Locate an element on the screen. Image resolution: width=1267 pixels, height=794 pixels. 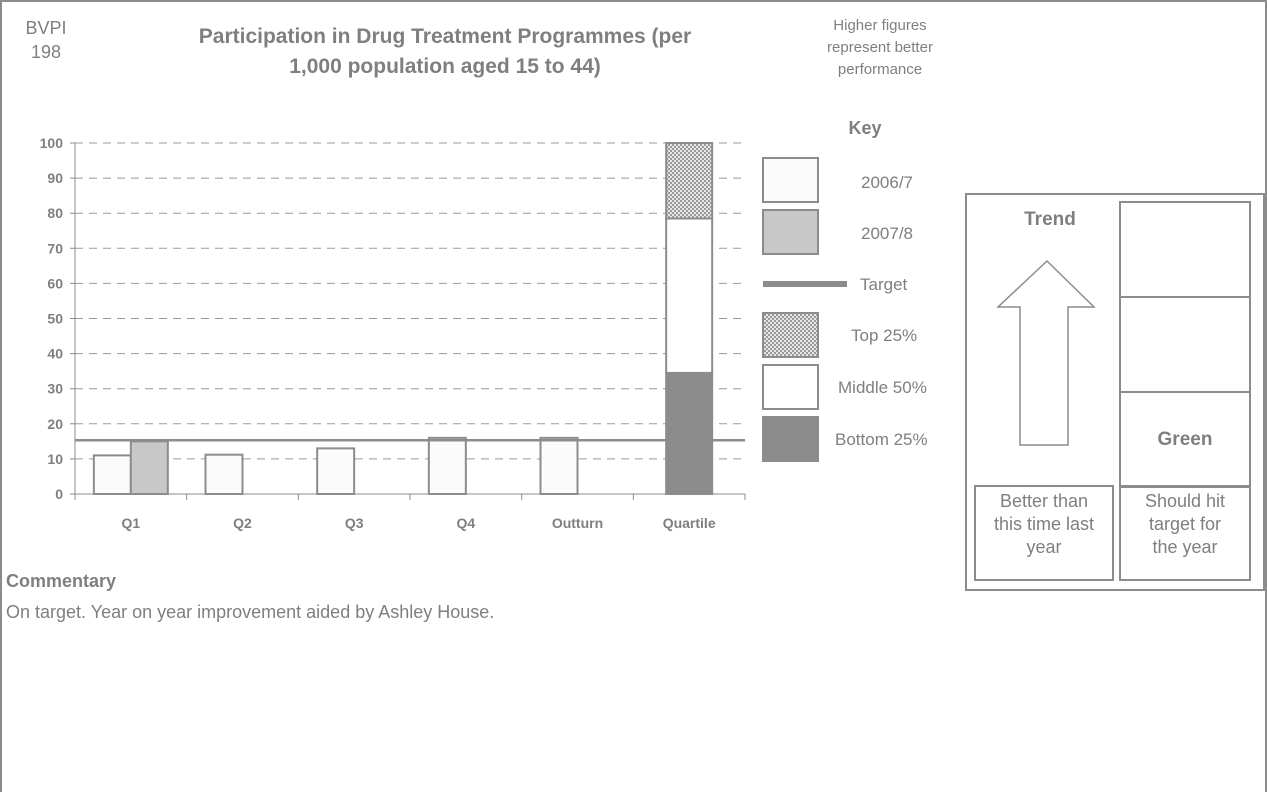
target-caption: Should hit target for the year is located at coordinates (1185, 524).